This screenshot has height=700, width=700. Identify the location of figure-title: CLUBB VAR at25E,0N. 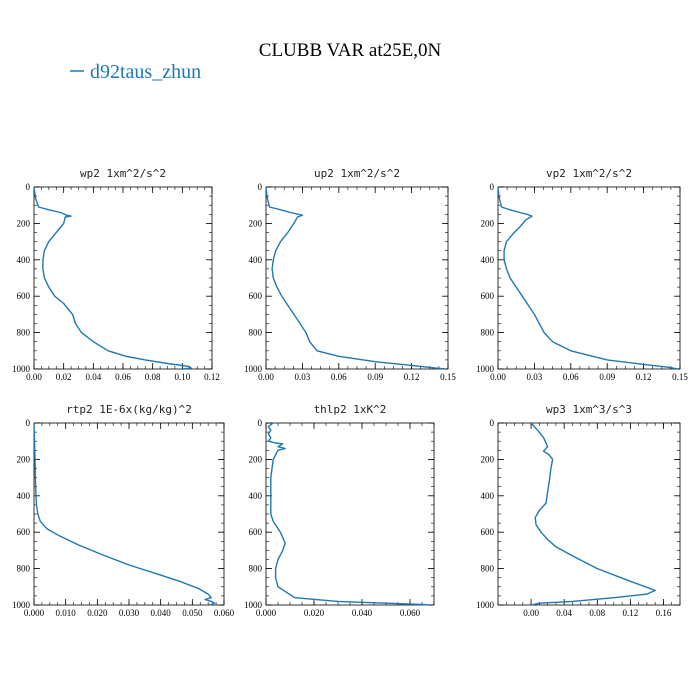
(350, 50).